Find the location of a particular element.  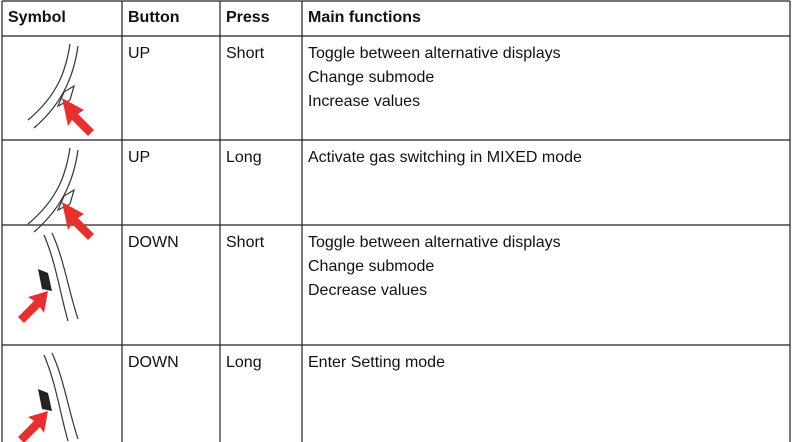

cell-text: Increase values is located at coordinates (364, 101).